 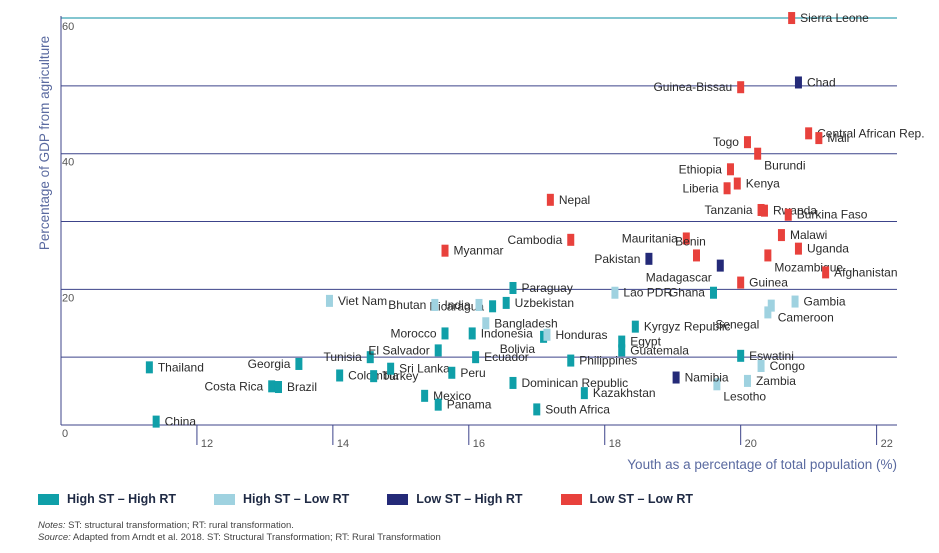 What do you see at coordinates (44, 143) in the screenshot?
I see `y-axis-title: Percentage of GDP from agriculture` at bounding box center [44, 143].